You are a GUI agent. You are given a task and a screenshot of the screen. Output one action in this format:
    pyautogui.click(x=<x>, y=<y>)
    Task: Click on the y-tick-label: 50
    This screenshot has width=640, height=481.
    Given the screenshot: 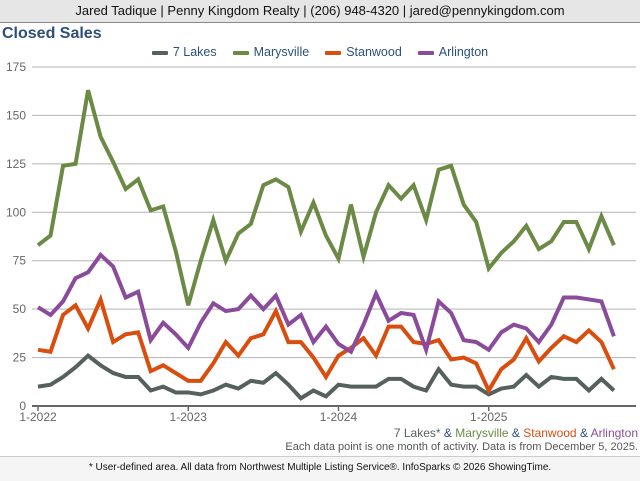 What is the action you would take?
    pyautogui.click(x=20, y=309)
    